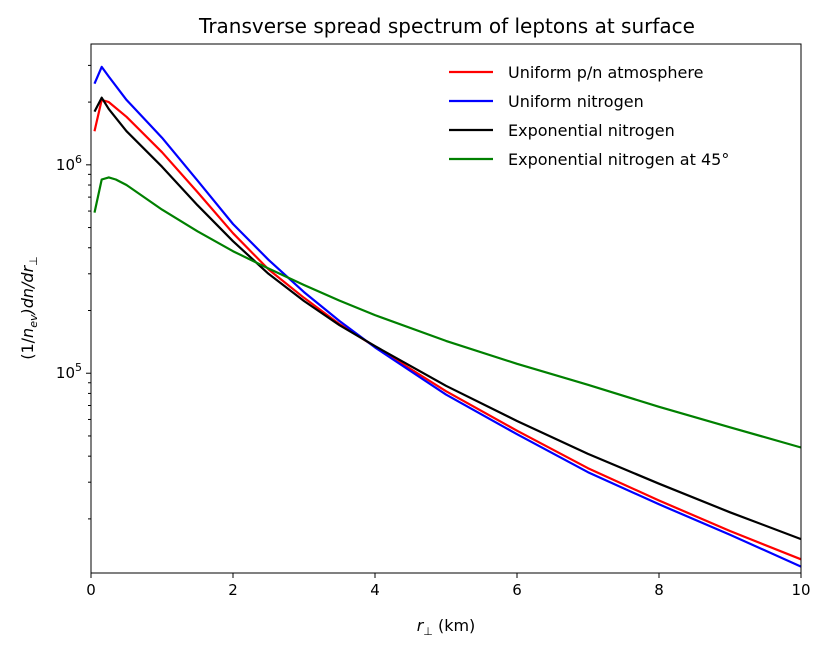 This screenshot has height=650, width=830. What do you see at coordinates (591, 130) in the screenshot?
I see `legend-label-2: Exponential nitrogen` at bounding box center [591, 130].